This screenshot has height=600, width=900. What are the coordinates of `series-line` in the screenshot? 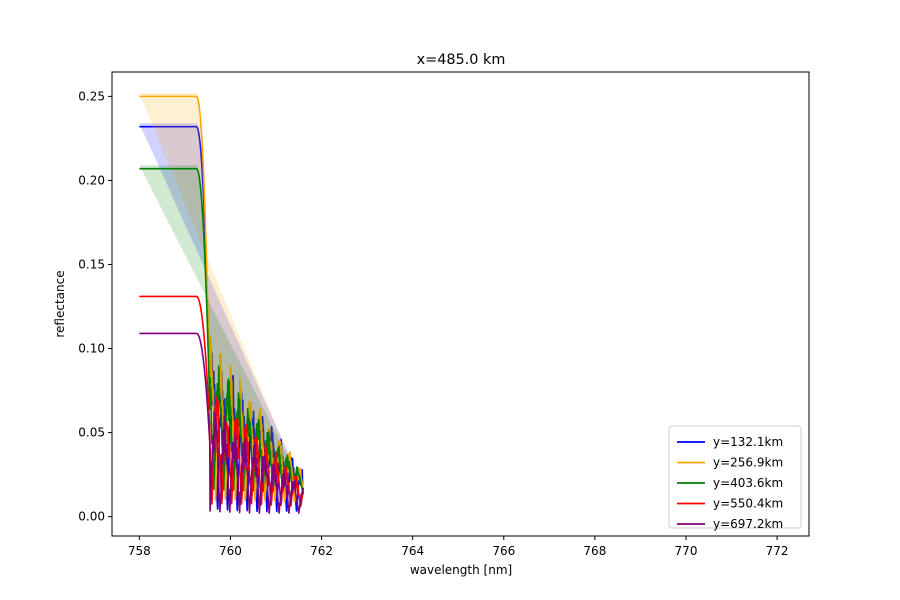 It's located at (221, 423).